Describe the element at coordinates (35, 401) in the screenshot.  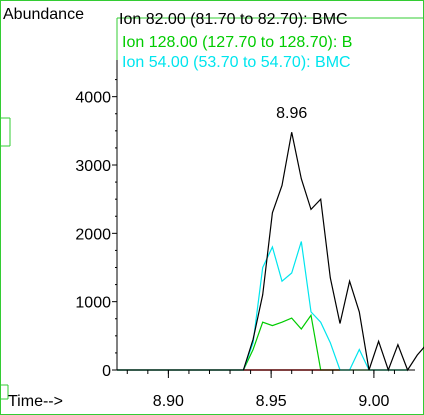
I see `x-axis-title: Time-->` at that location.